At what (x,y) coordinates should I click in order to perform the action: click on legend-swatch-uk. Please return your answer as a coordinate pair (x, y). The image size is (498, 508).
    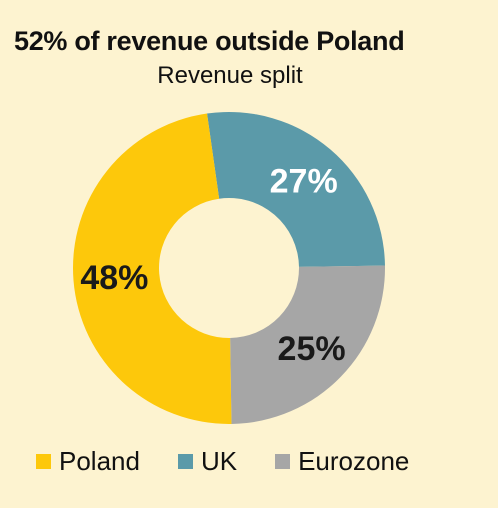
    Looking at the image, I should click on (185, 461).